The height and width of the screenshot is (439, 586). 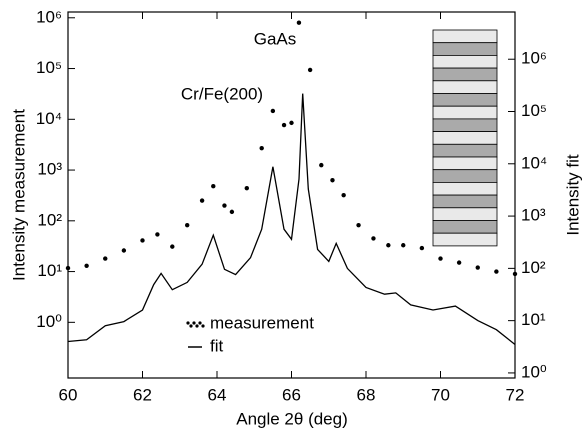 What do you see at coordinates (68, 394) in the screenshot?
I see `x-tick-label: 60` at bounding box center [68, 394].